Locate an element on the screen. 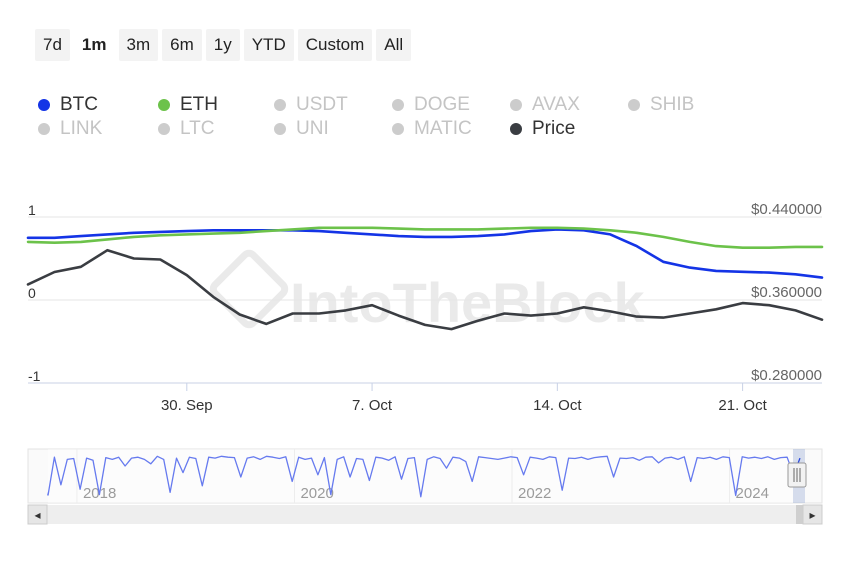 The width and height of the screenshot is (850, 567). range-button-1y: 1y is located at coordinates (222, 45).